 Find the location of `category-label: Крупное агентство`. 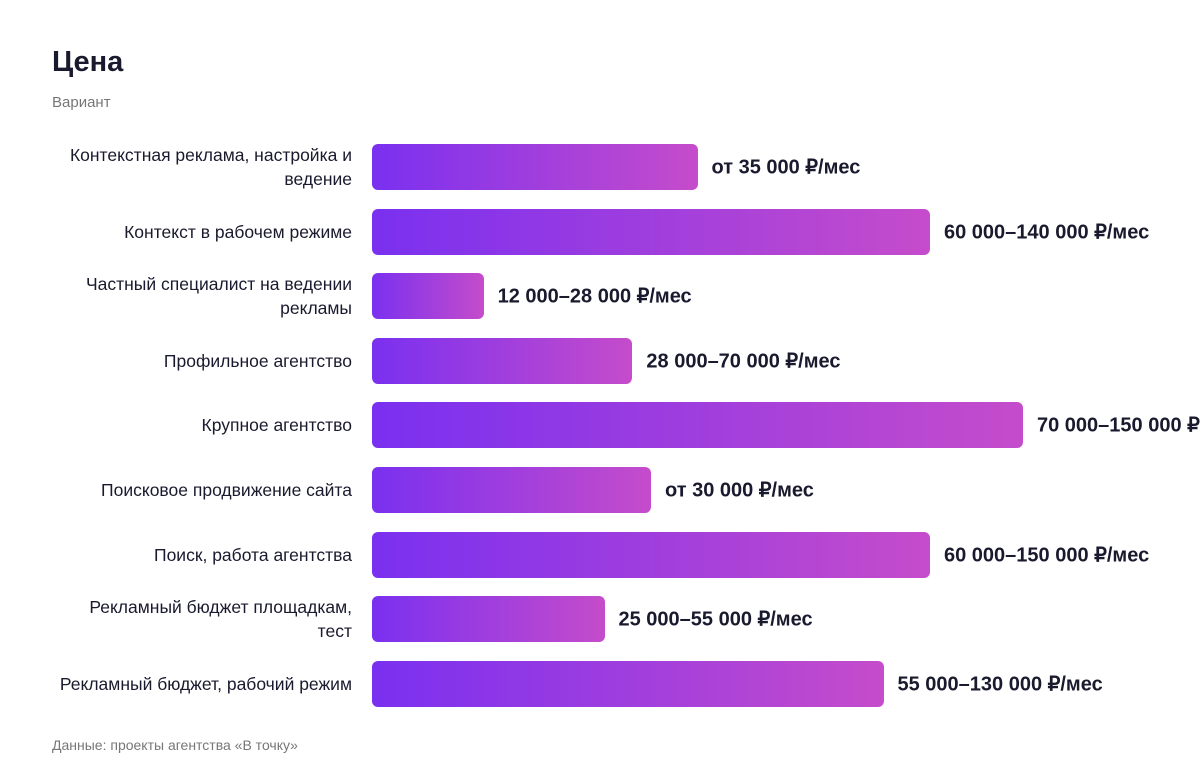

category-label: Крупное агентство is located at coordinates (277, 425).